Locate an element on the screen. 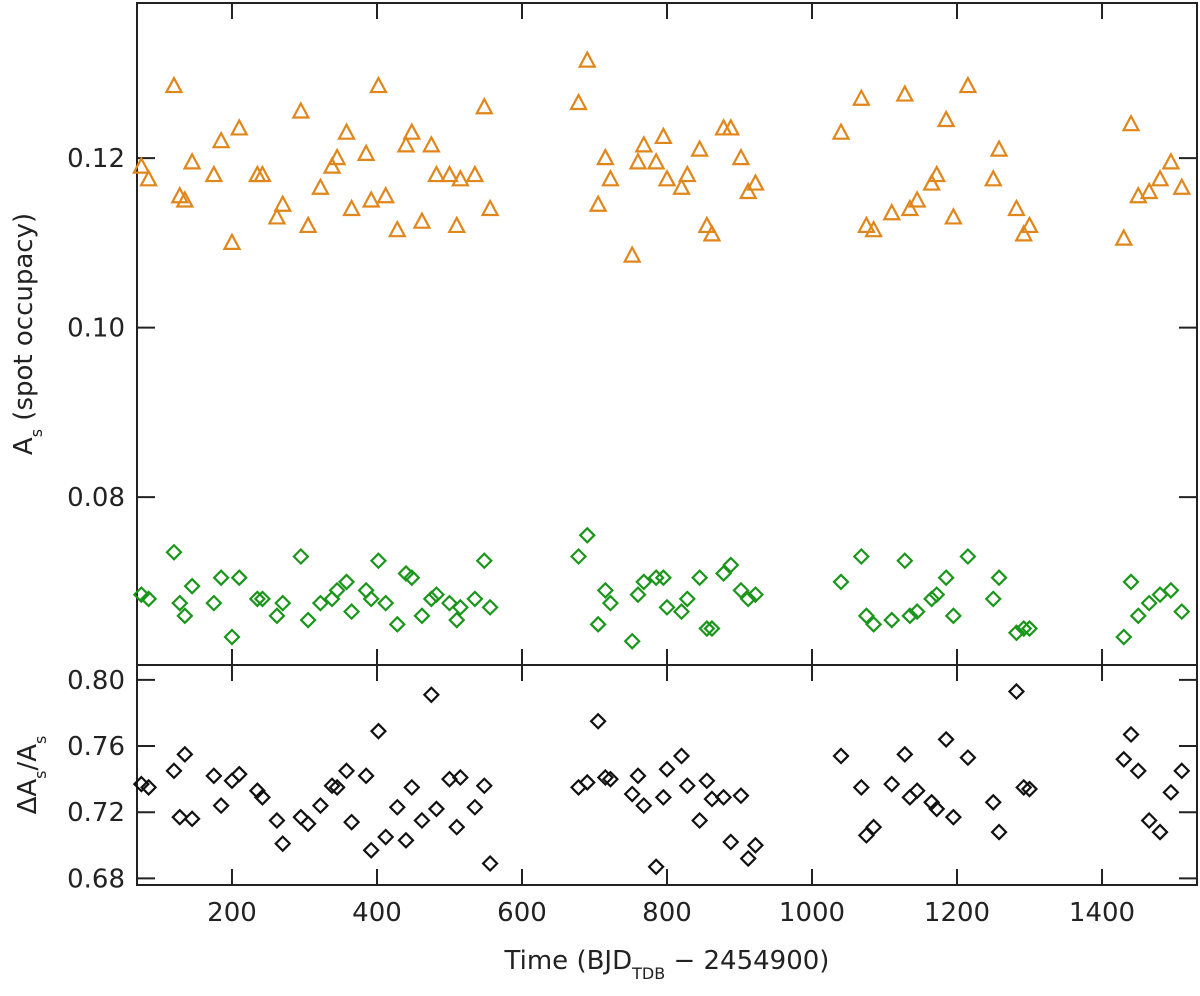 The width and height of the screenshot is (1200, 996). x-tick-label: 200 is located at coordinates (232, 913).